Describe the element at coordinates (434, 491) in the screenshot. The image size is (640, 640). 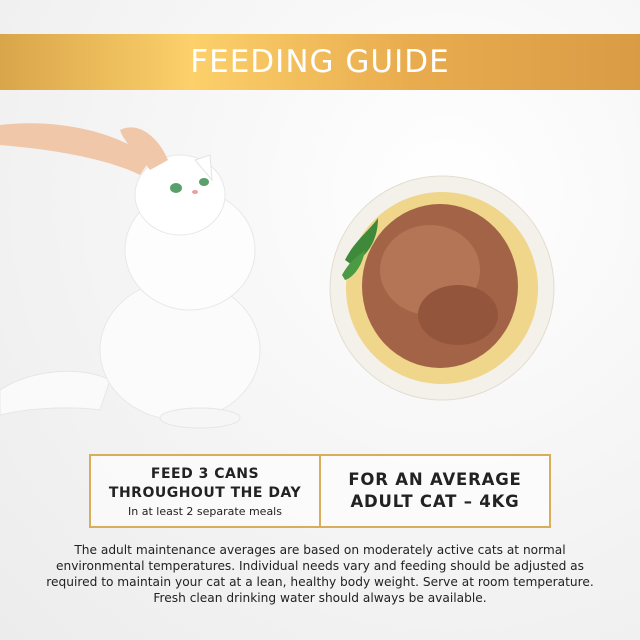
I see `cat-weight-box: FOR AN AVERAGE ADULT CAT – 4KG` at that location.